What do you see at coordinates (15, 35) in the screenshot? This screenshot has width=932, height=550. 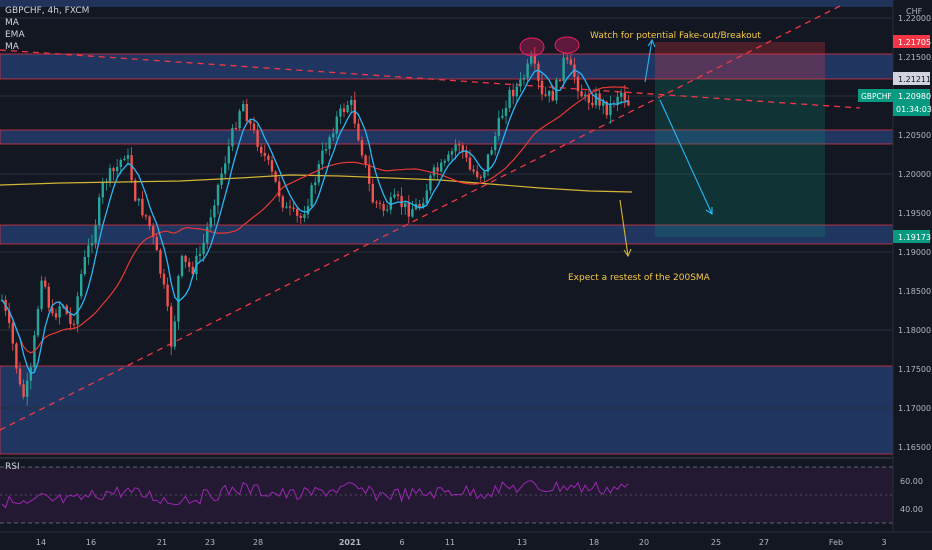 I see `indicator-ema: EMA` at bounding box center [15, 35].